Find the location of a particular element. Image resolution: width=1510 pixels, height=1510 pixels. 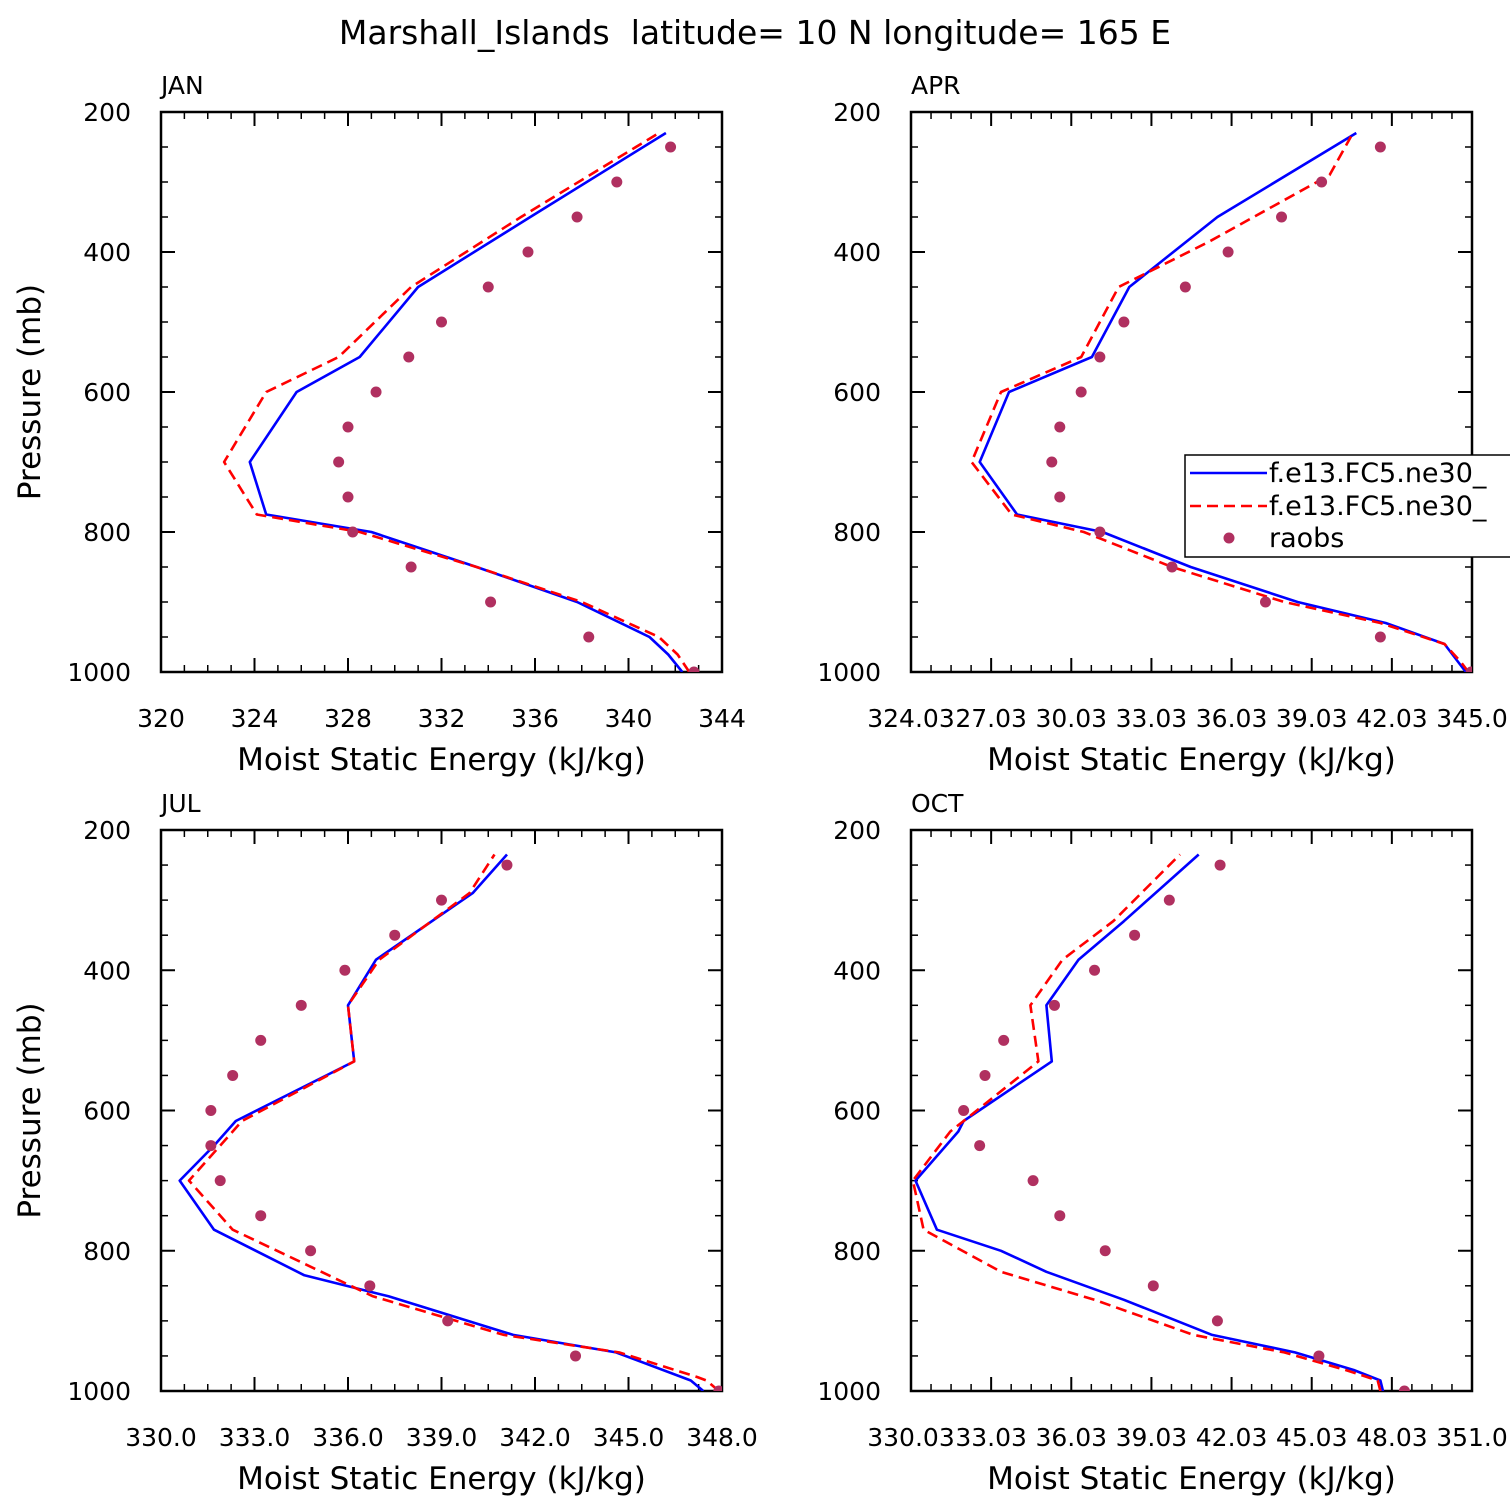

x-tick-label: 48.03 is located at coordinates (1392, 1437).